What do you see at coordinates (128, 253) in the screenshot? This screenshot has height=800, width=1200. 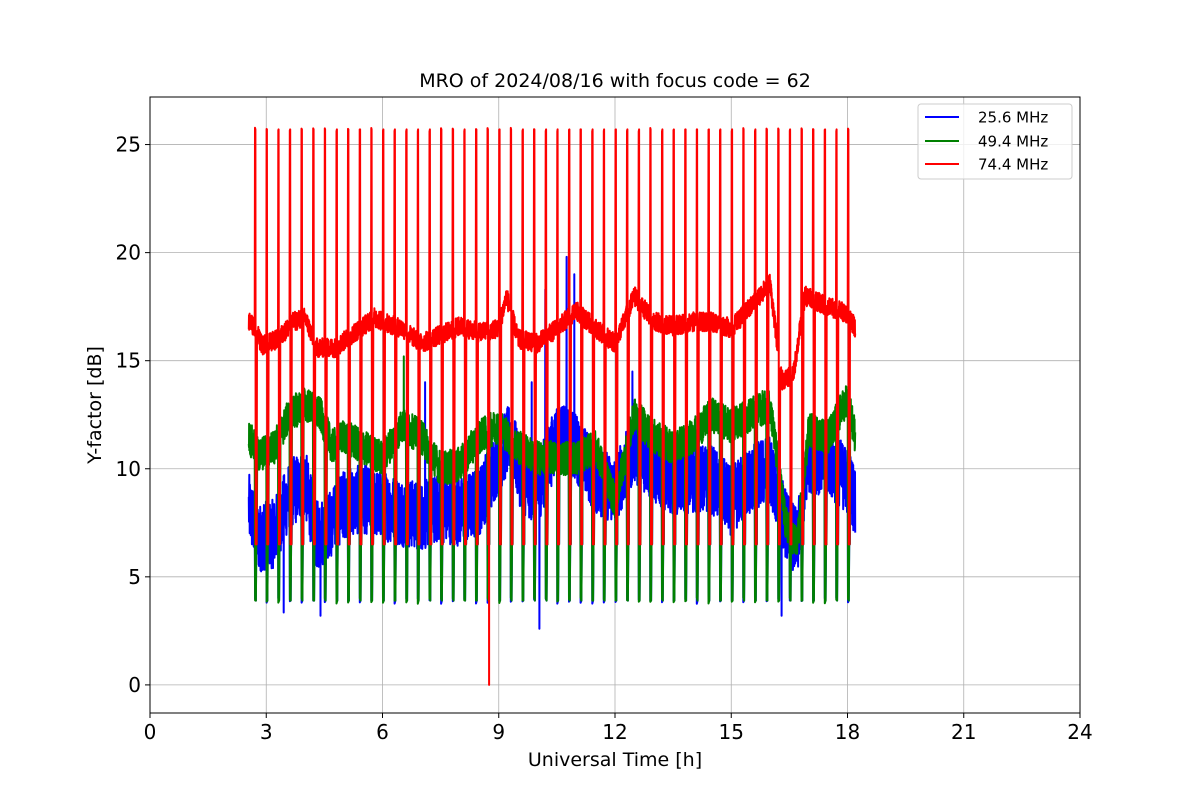 I see `y-tick-label: 20` at bounding box center [128, 253].